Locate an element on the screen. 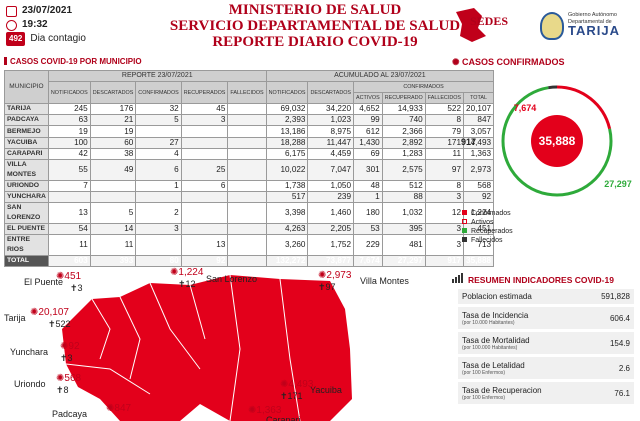 This screenshot has width=640, height=421. table-cell: 1,283 is located at coordinates (403, 153).